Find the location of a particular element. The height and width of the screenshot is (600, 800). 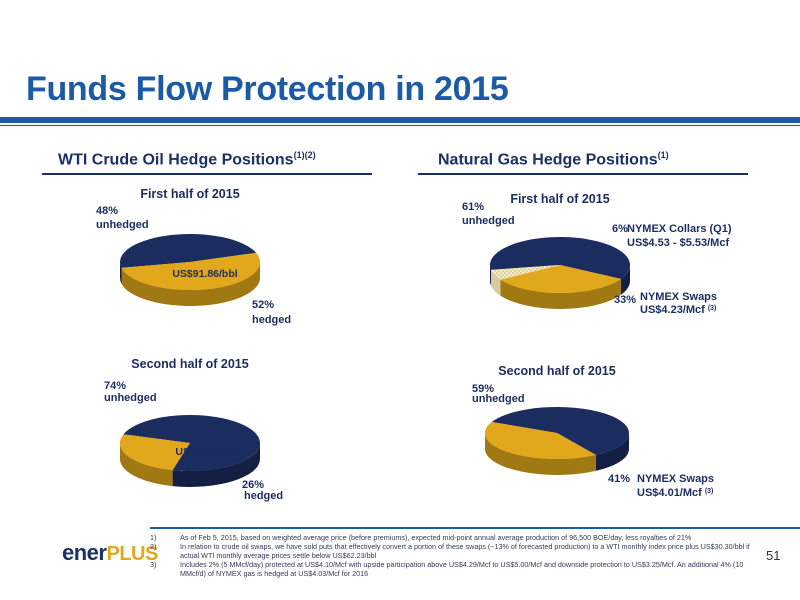

pie-percent-label: 61% is located at coordinates (473, 207).